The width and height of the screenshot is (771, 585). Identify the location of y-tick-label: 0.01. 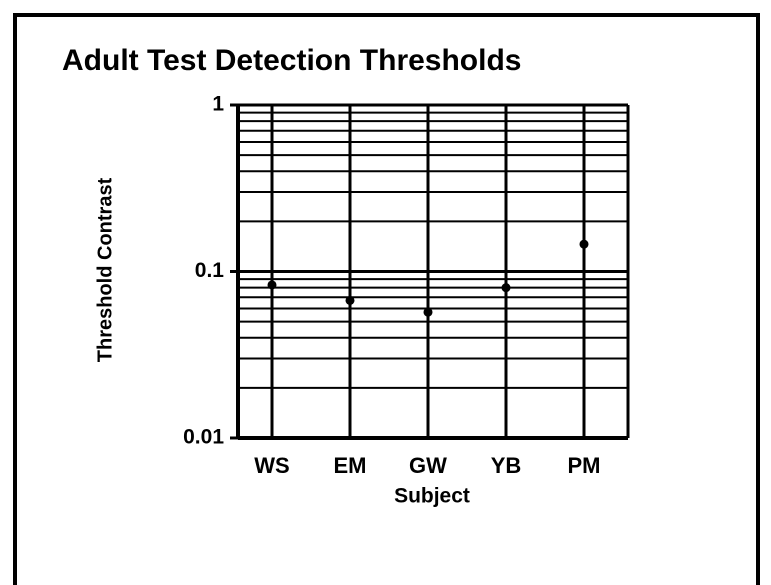
(203, 437).